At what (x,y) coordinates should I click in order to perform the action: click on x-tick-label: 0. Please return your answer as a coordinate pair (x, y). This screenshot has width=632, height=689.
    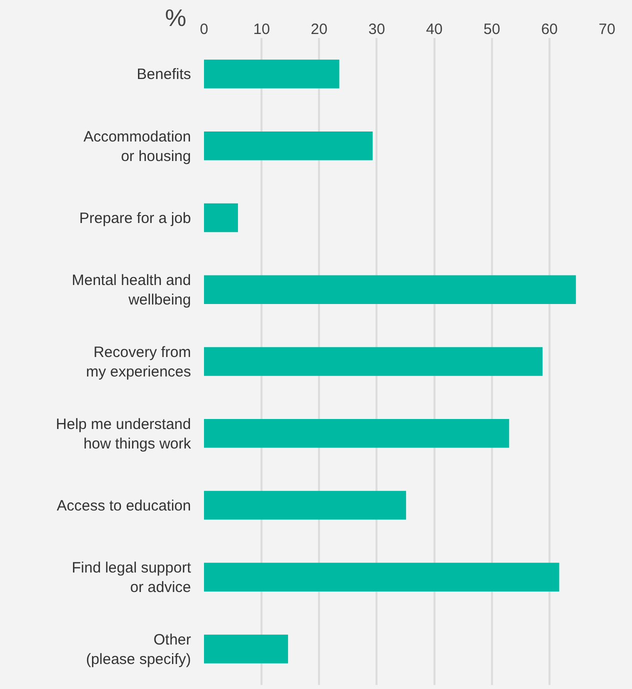
    Looking at the image, I should click on (204, 29).